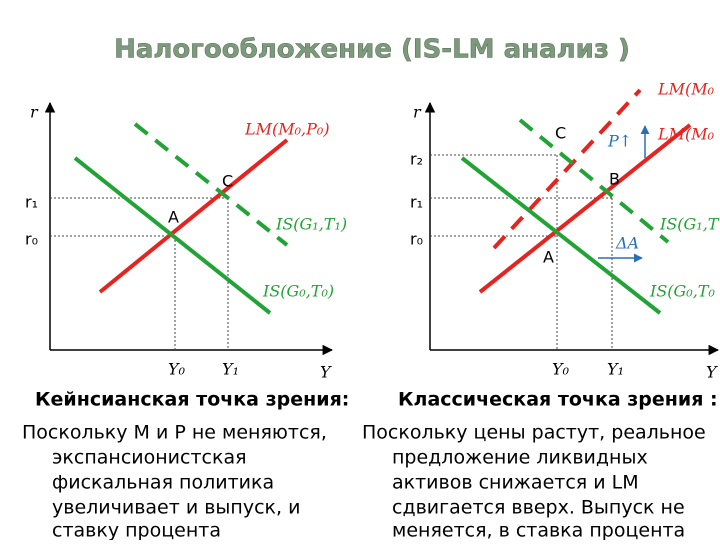 The width and height of the screenshot is (720, 544). Describe the element at coordinates (298, 291) in the screenshot. I see `curve-label: IS(G₀,T₀)` at that location.